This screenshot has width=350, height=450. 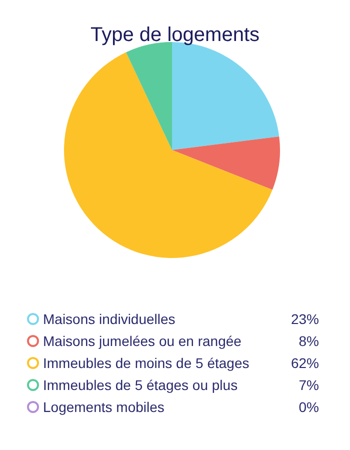 I want to click on data-label: 23%, so click(x=304, y=319).